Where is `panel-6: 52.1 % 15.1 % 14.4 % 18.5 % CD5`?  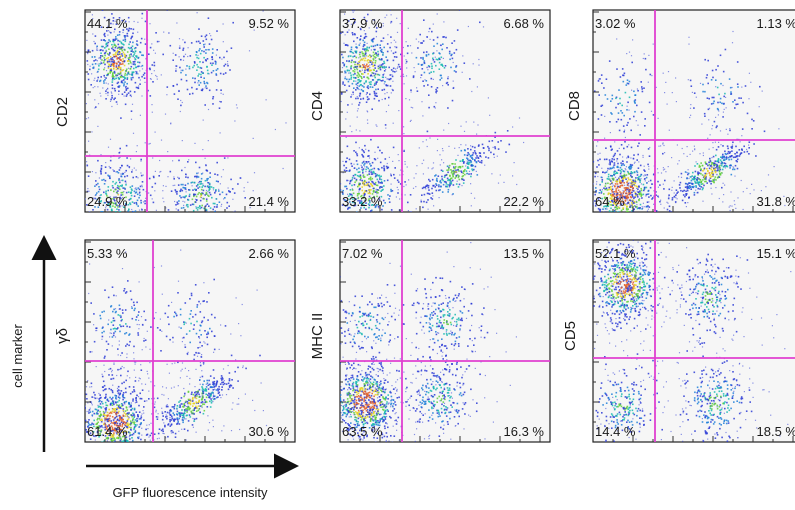 panel-6: 52.1 % 15.1 % 14.4 % 18.5 % CD5 is located at coordinates (678, 341).